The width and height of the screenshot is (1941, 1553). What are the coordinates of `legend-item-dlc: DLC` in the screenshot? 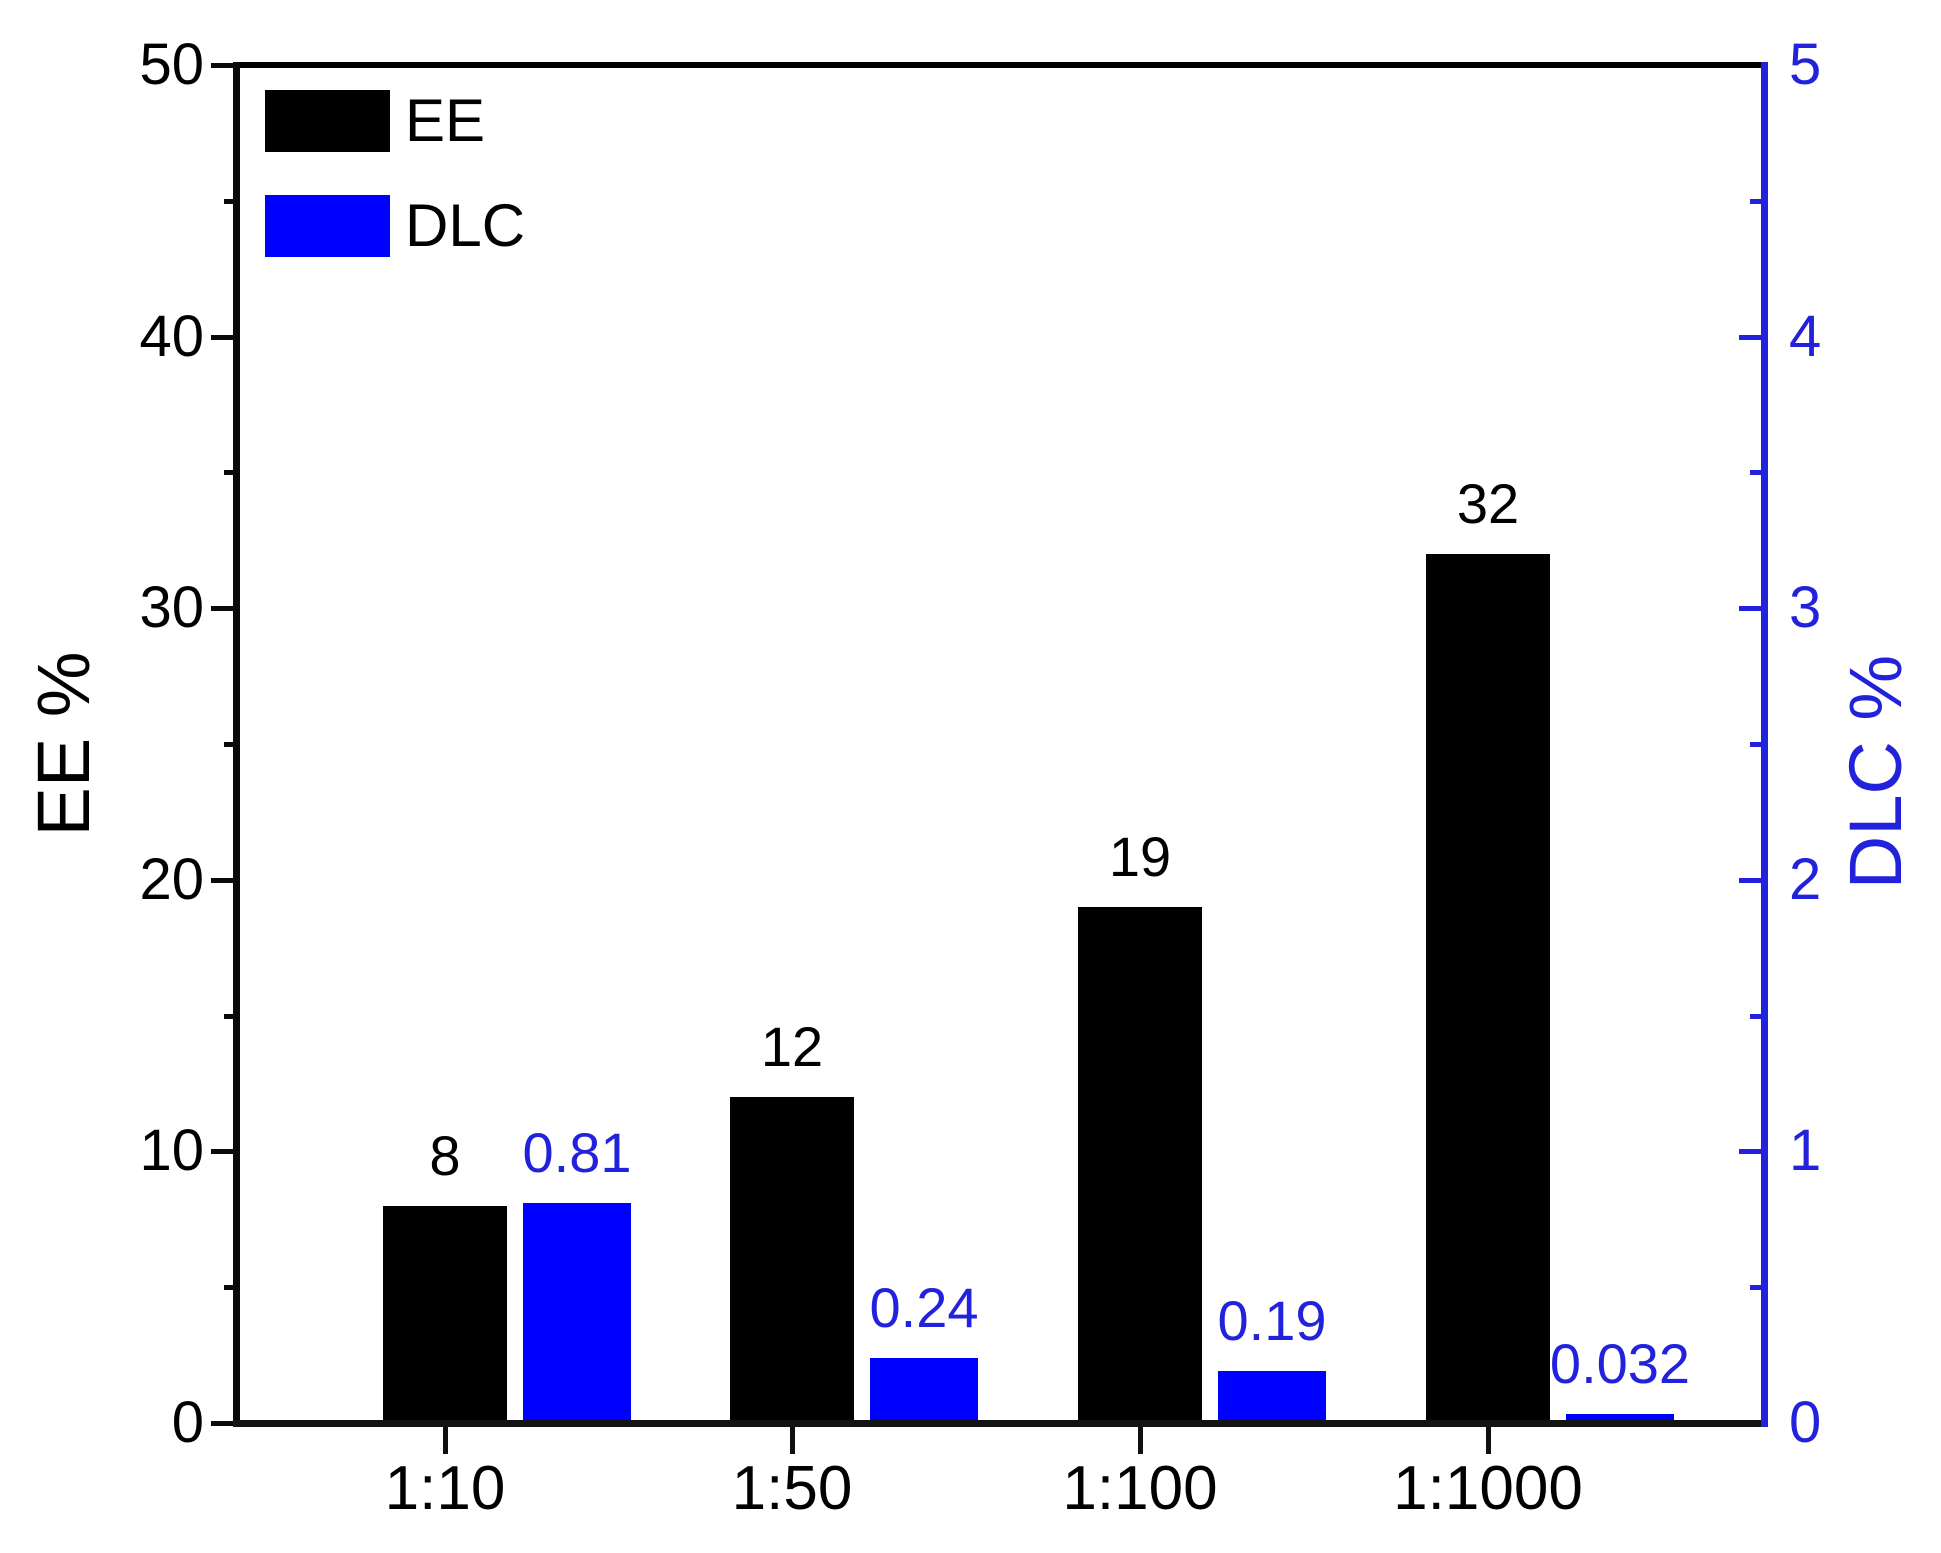 It's located at (395, 226).